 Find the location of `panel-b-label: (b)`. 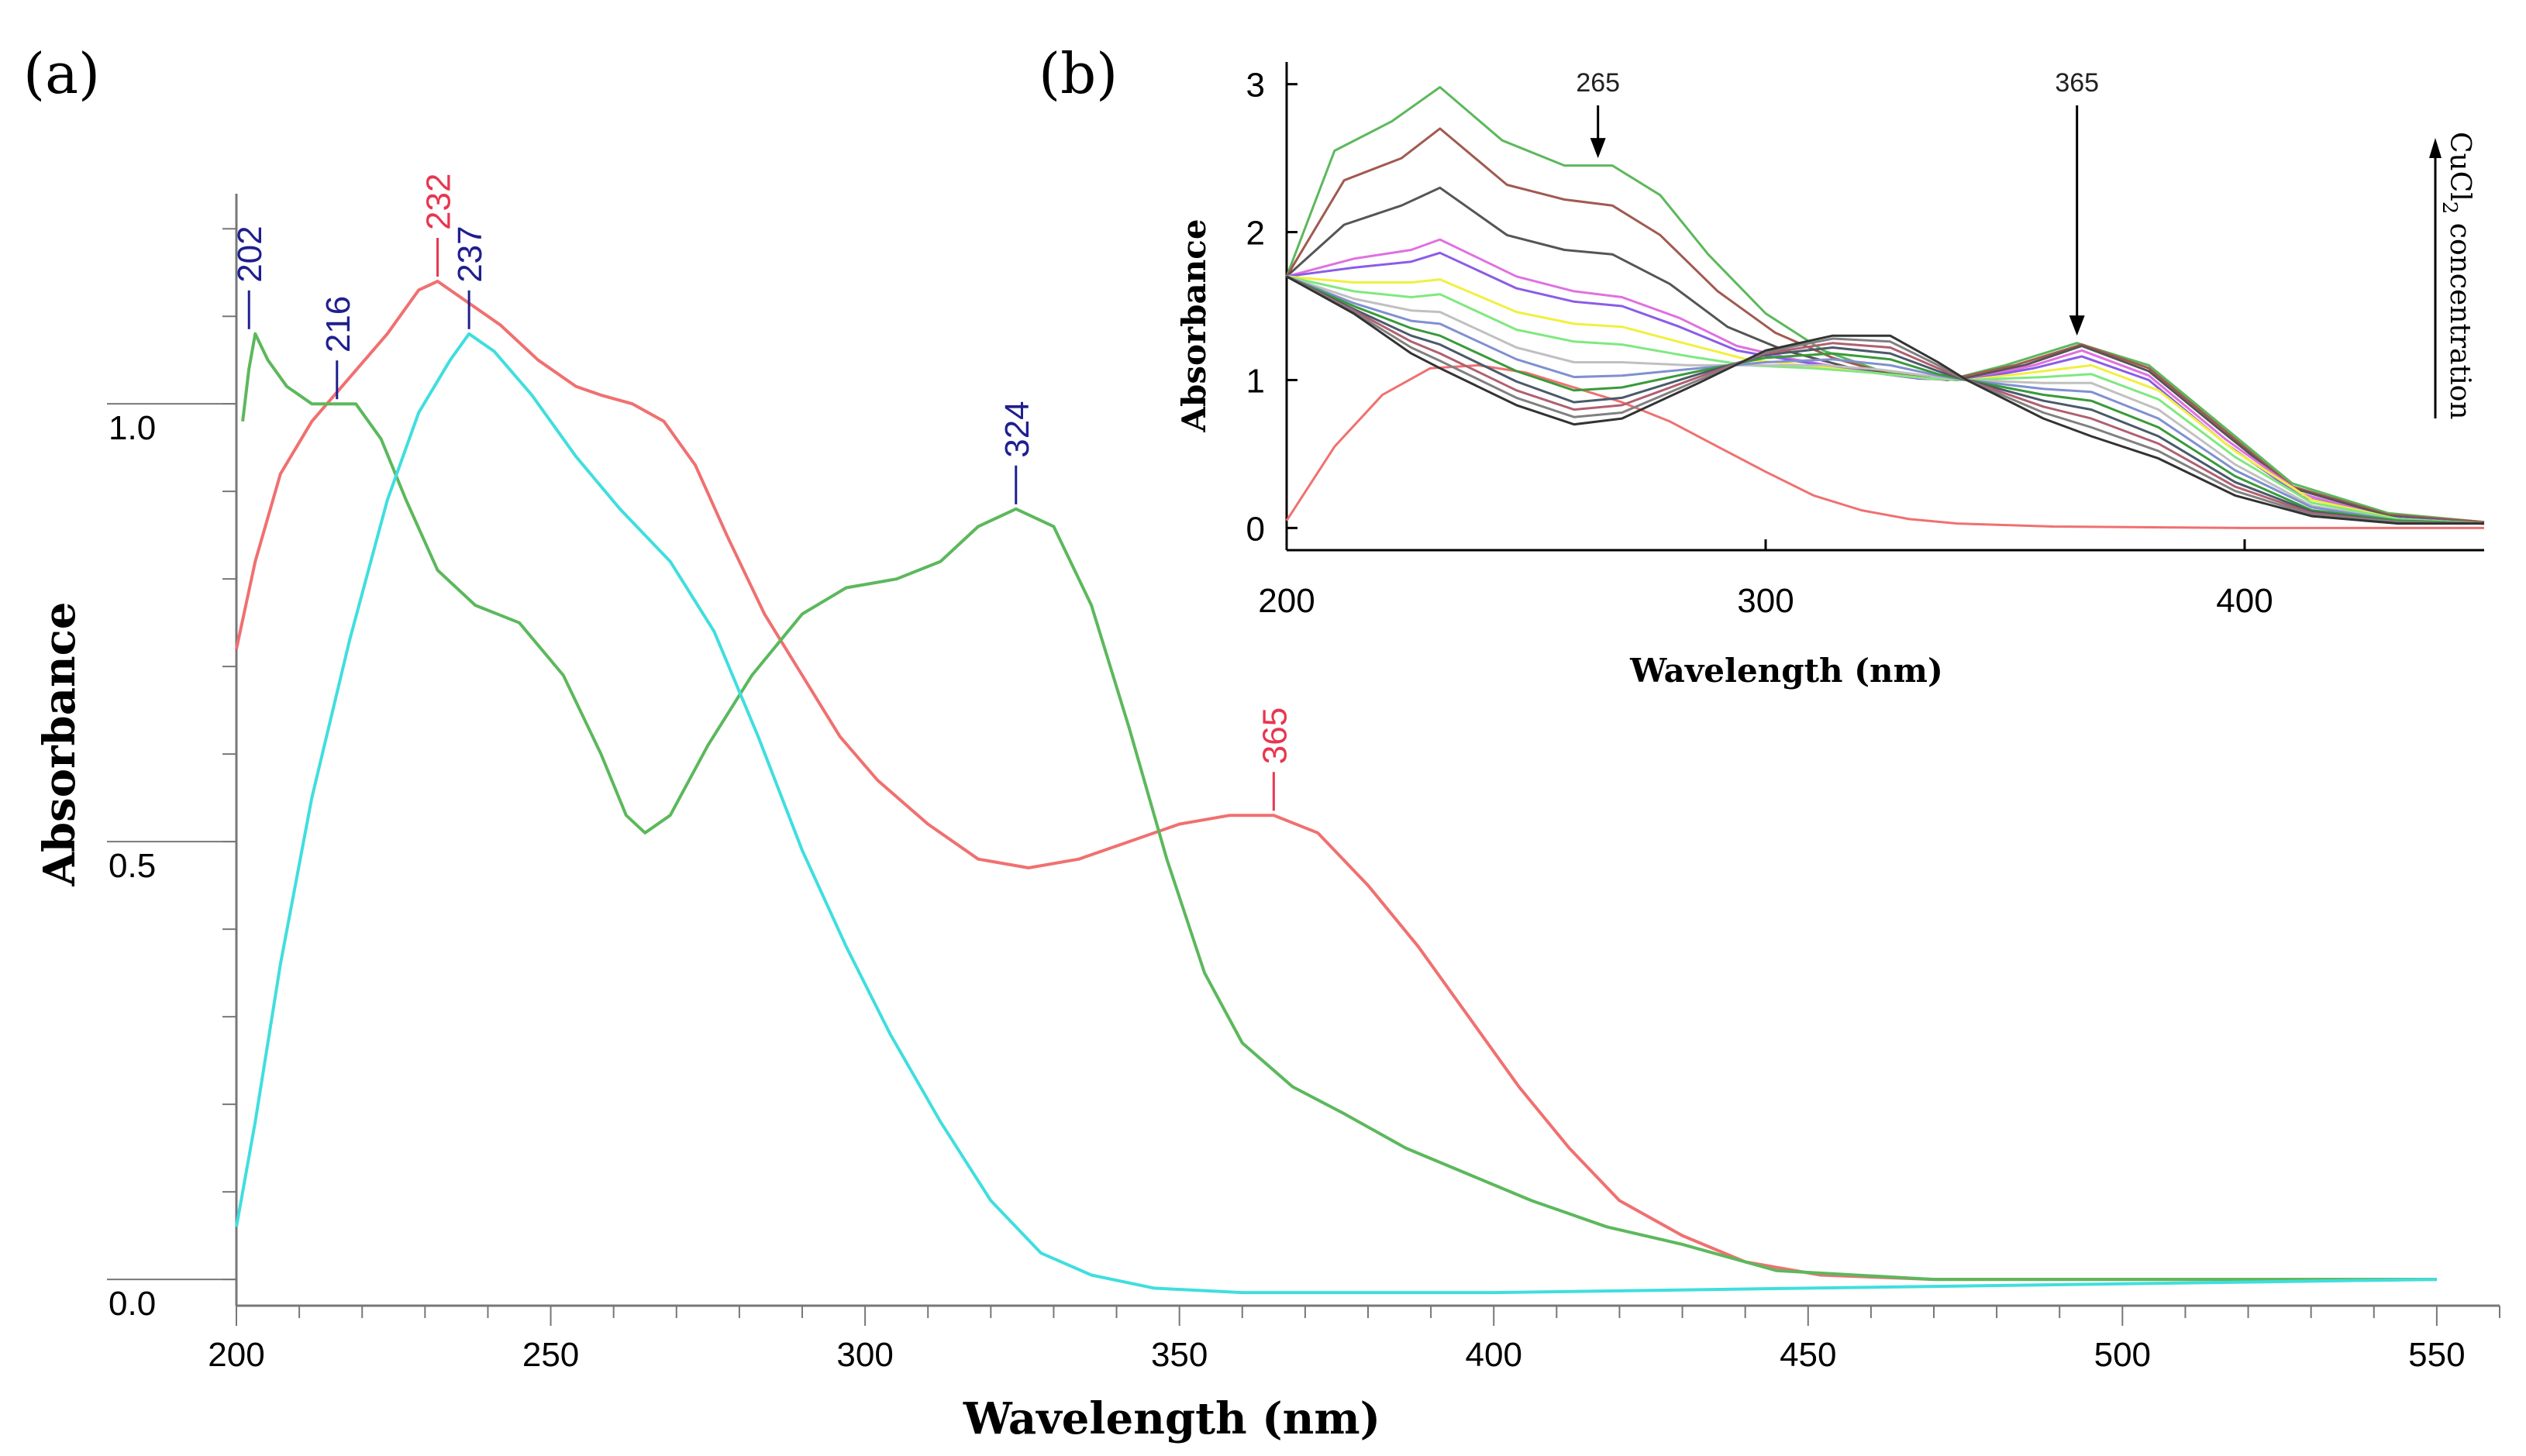

panel-b-label: (b) is located at coordinates (1078, 73).